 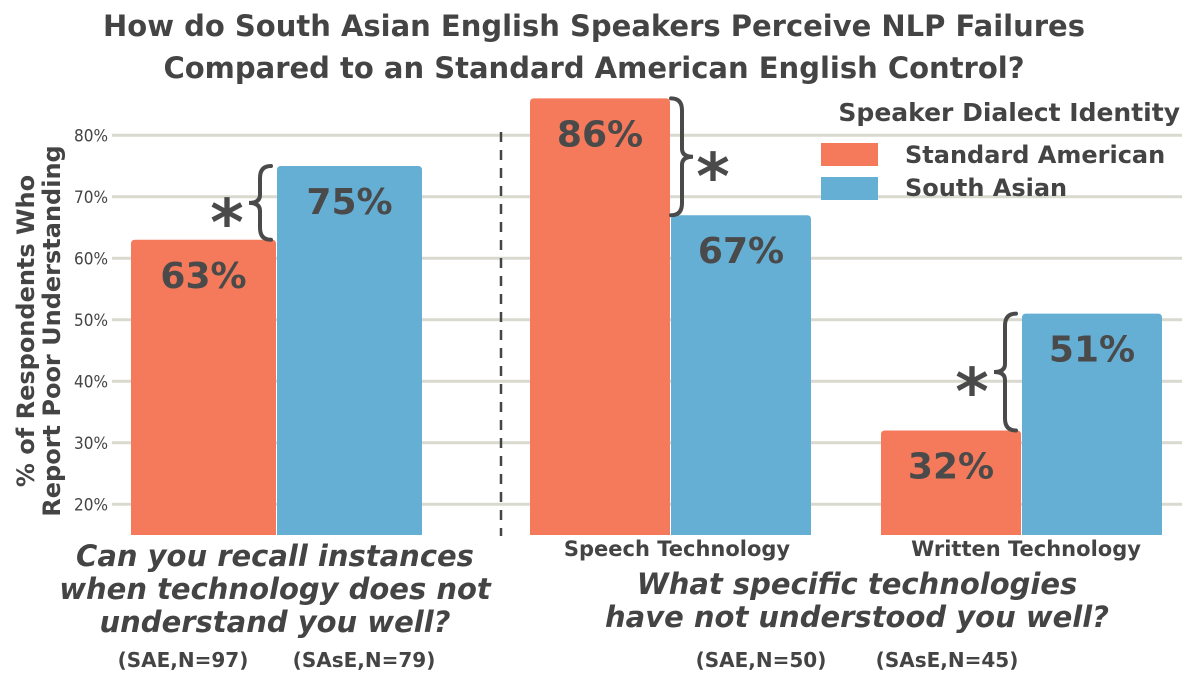 What do you see at coordinates (226, 224) in the screenshot?
I see `significance-star-recall: *` at bounding box center [226, 224].